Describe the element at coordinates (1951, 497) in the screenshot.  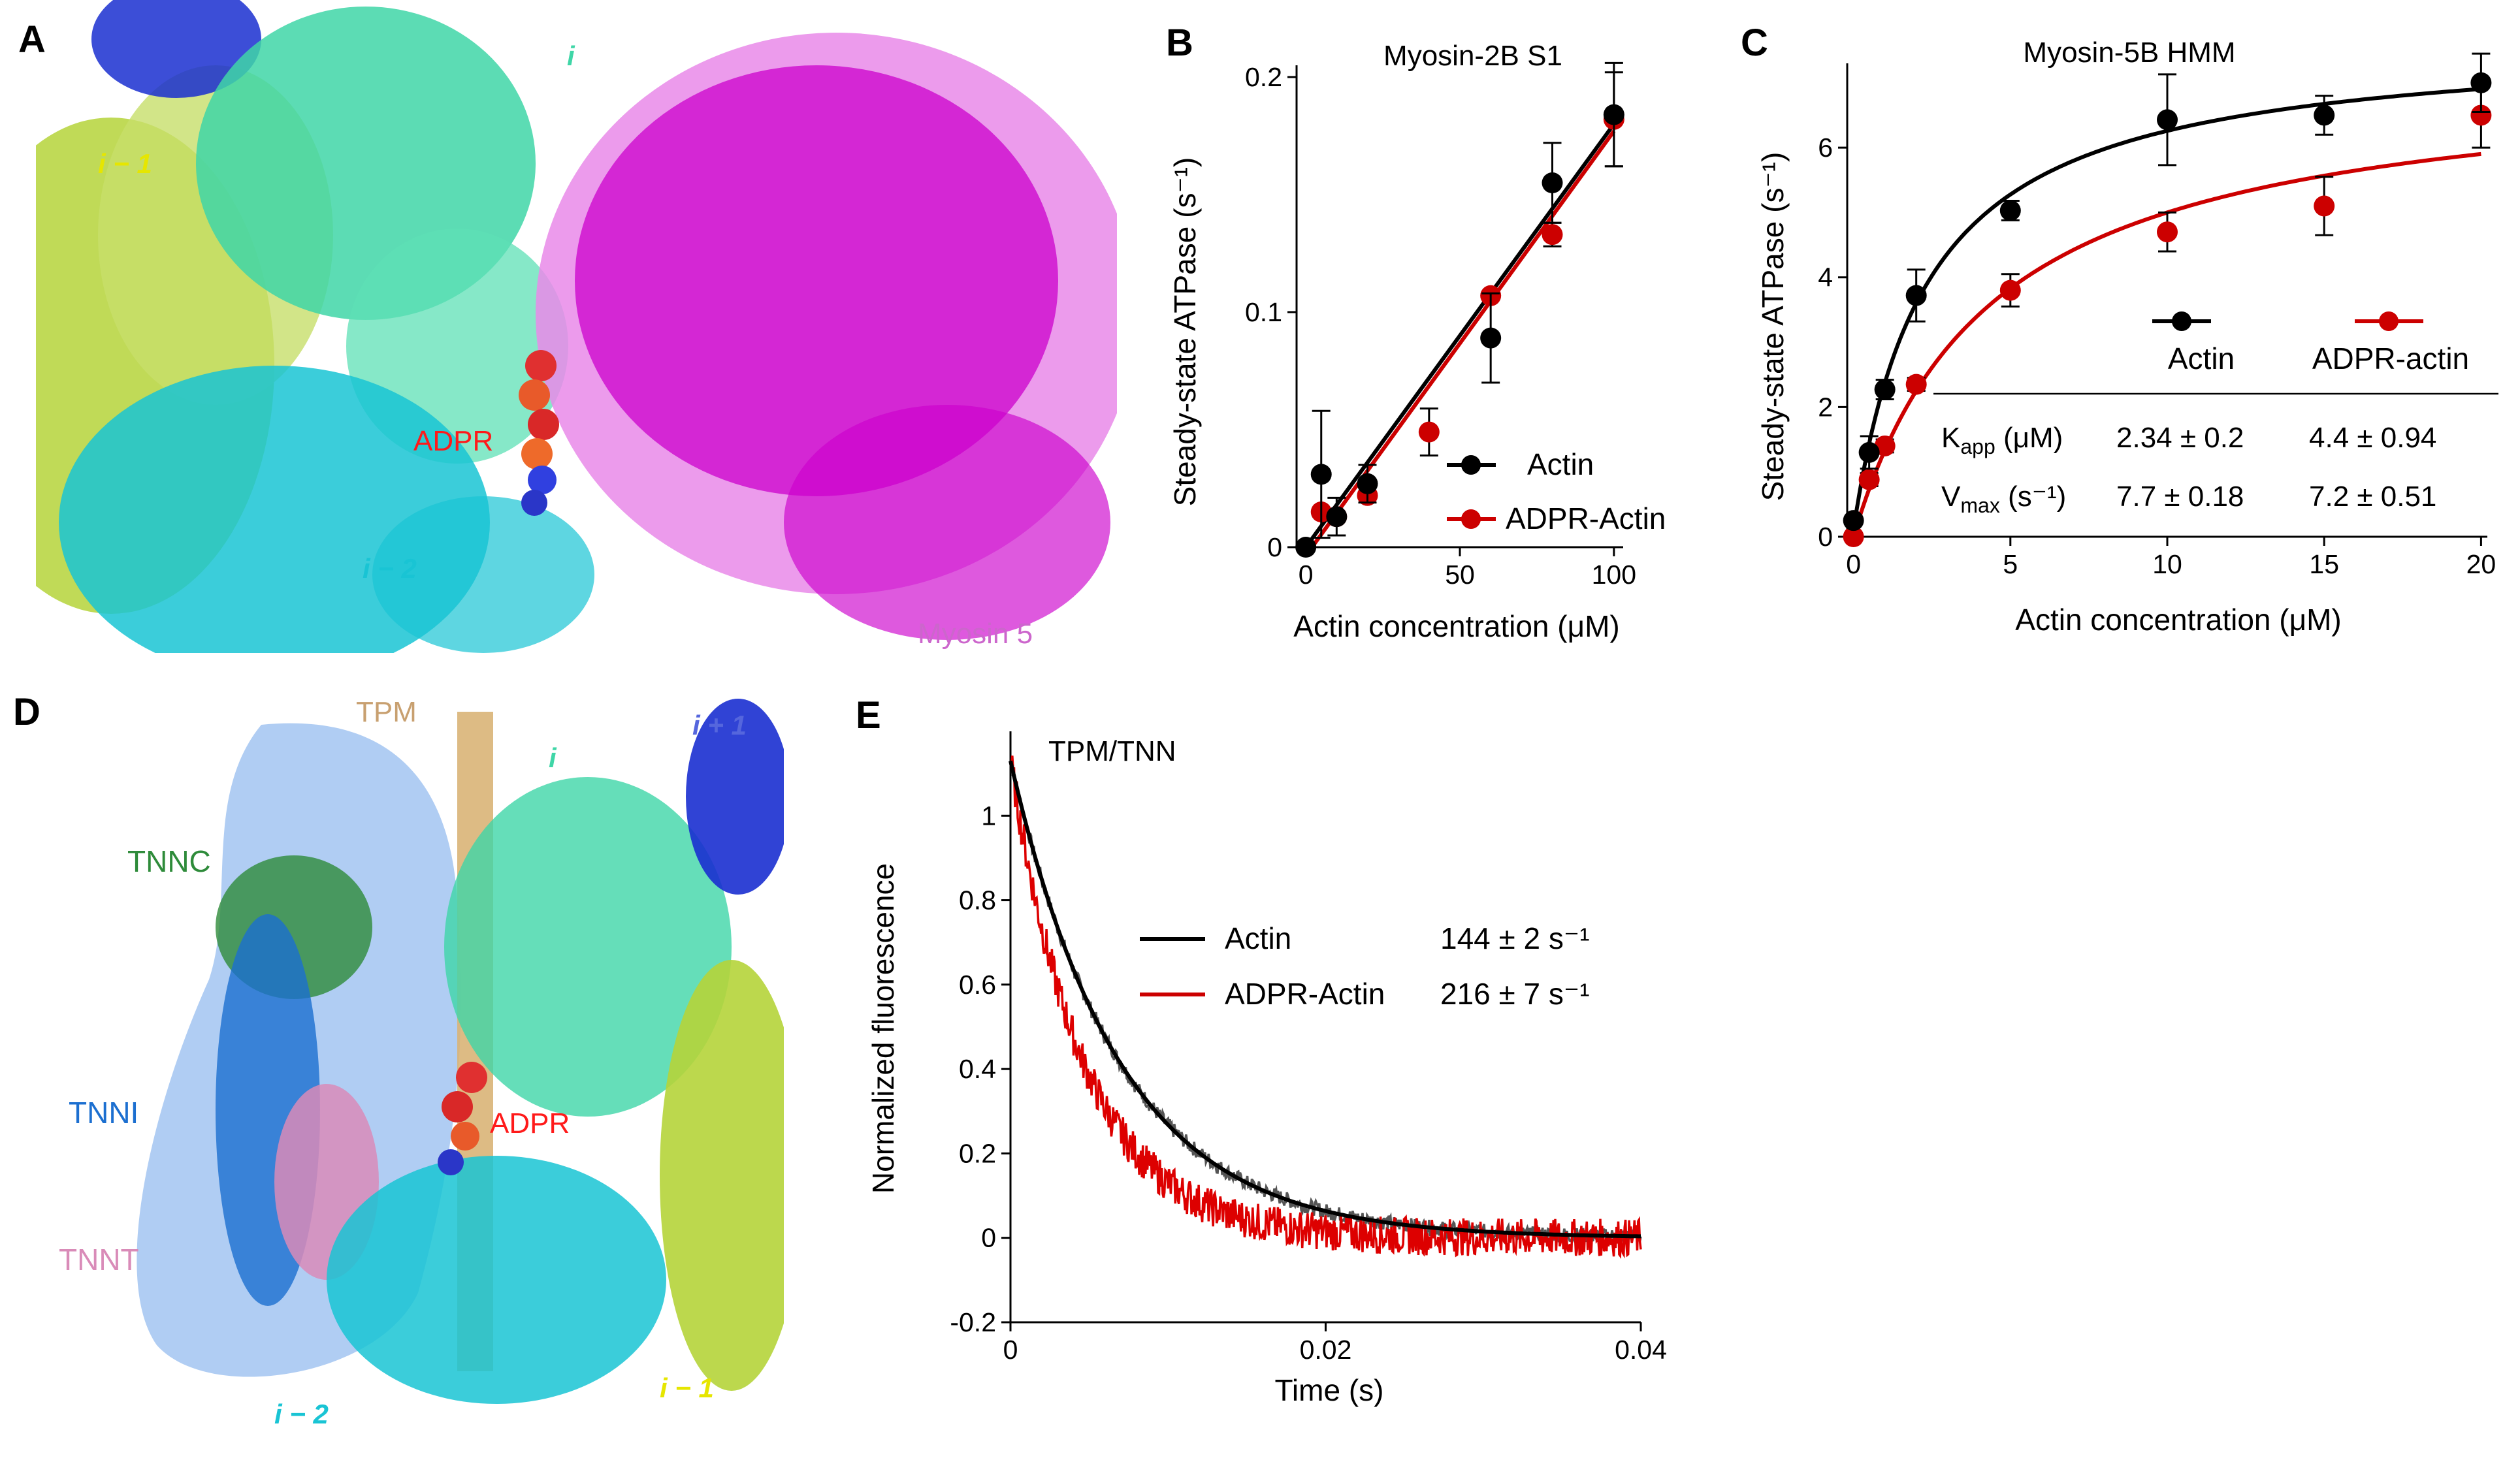
I see `panel-c-table-vmax-main: V` at that location.